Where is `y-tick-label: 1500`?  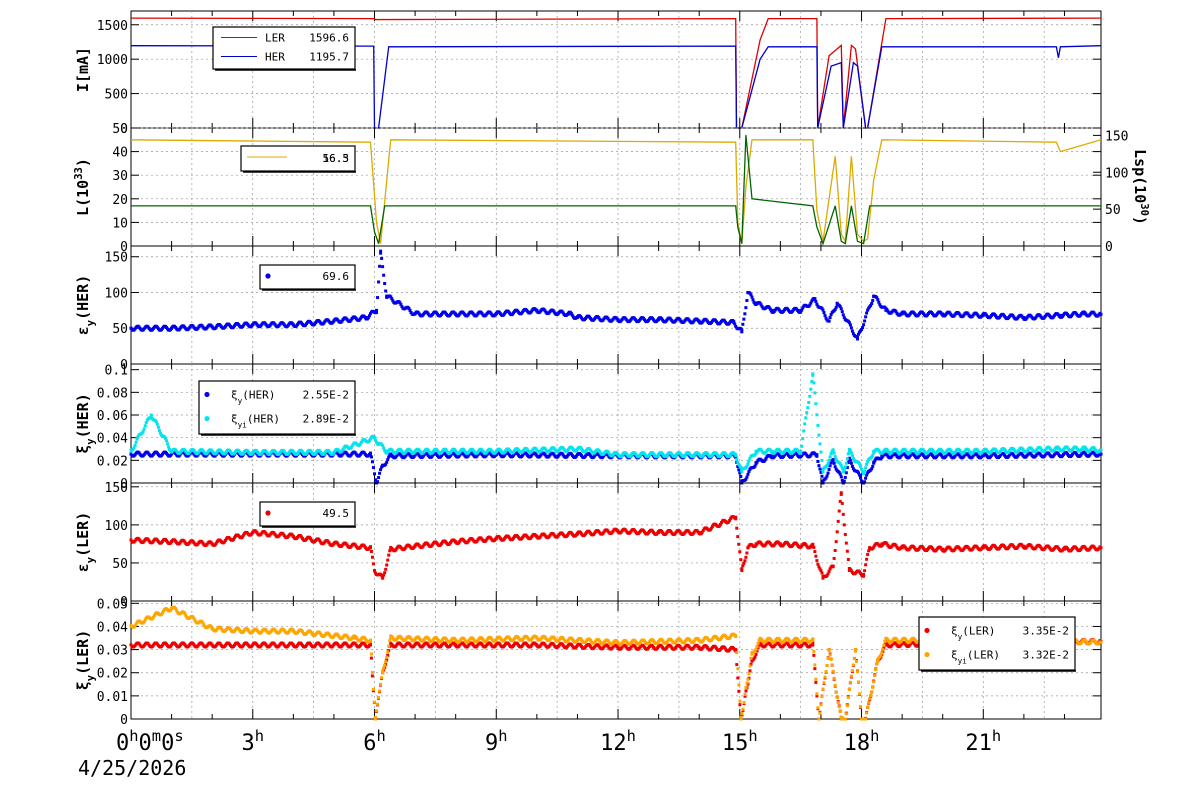 y-tick-label: 1500 is located at coordinates (112, 26).